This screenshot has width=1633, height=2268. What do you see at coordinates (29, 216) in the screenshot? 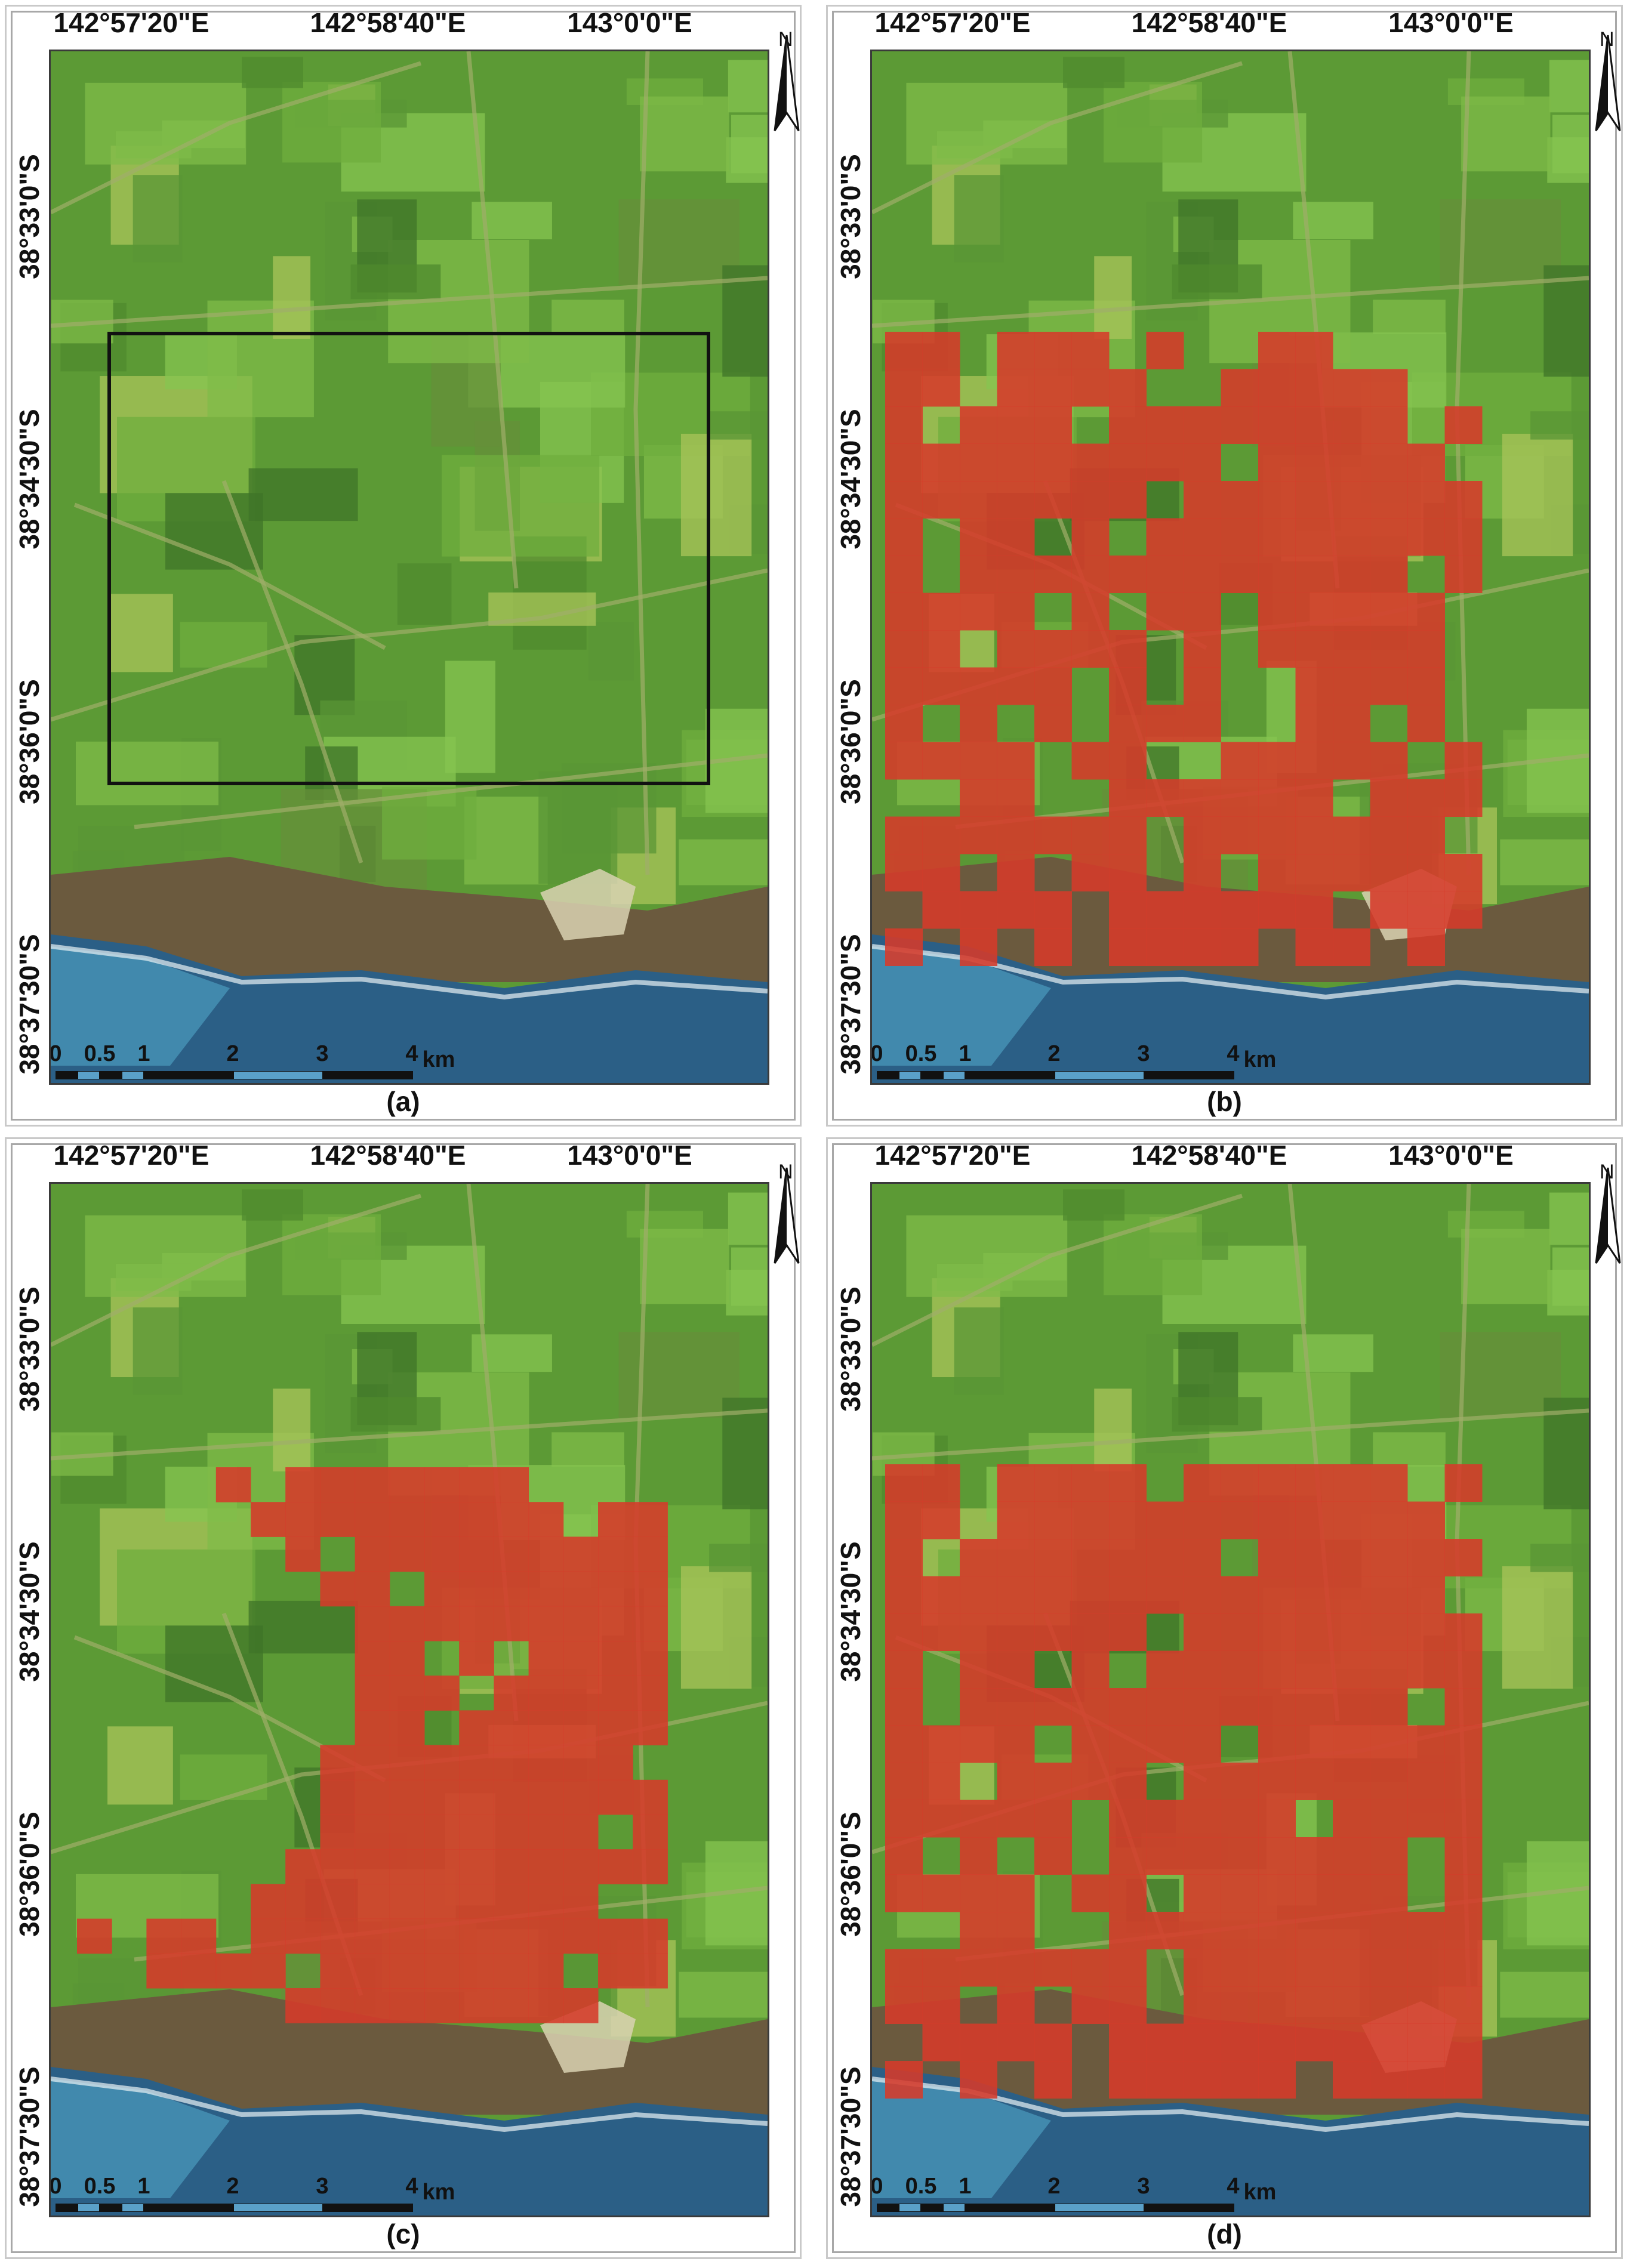
I see `lat-label: 38°33'0"S` at bounding box center [29, 216].